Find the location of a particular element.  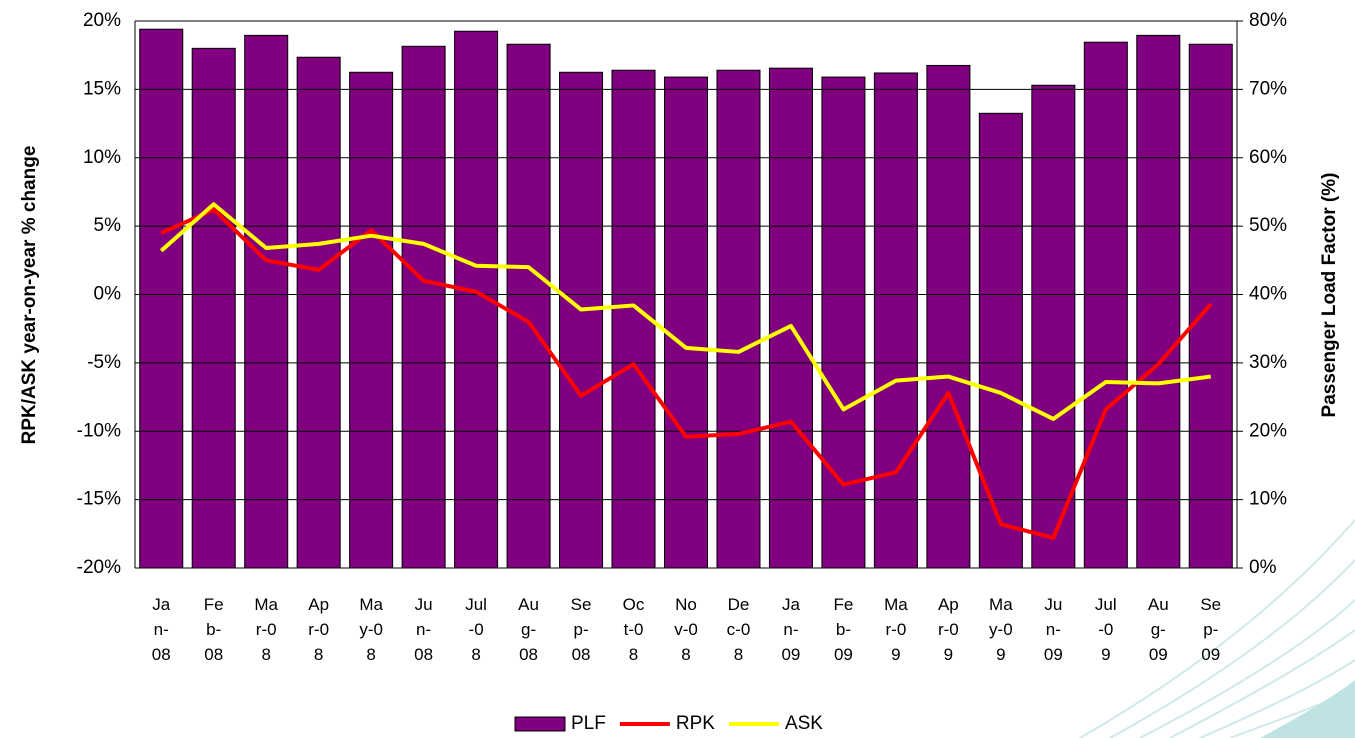

y-tick-label: -5% is located at coordinates (104, 362).